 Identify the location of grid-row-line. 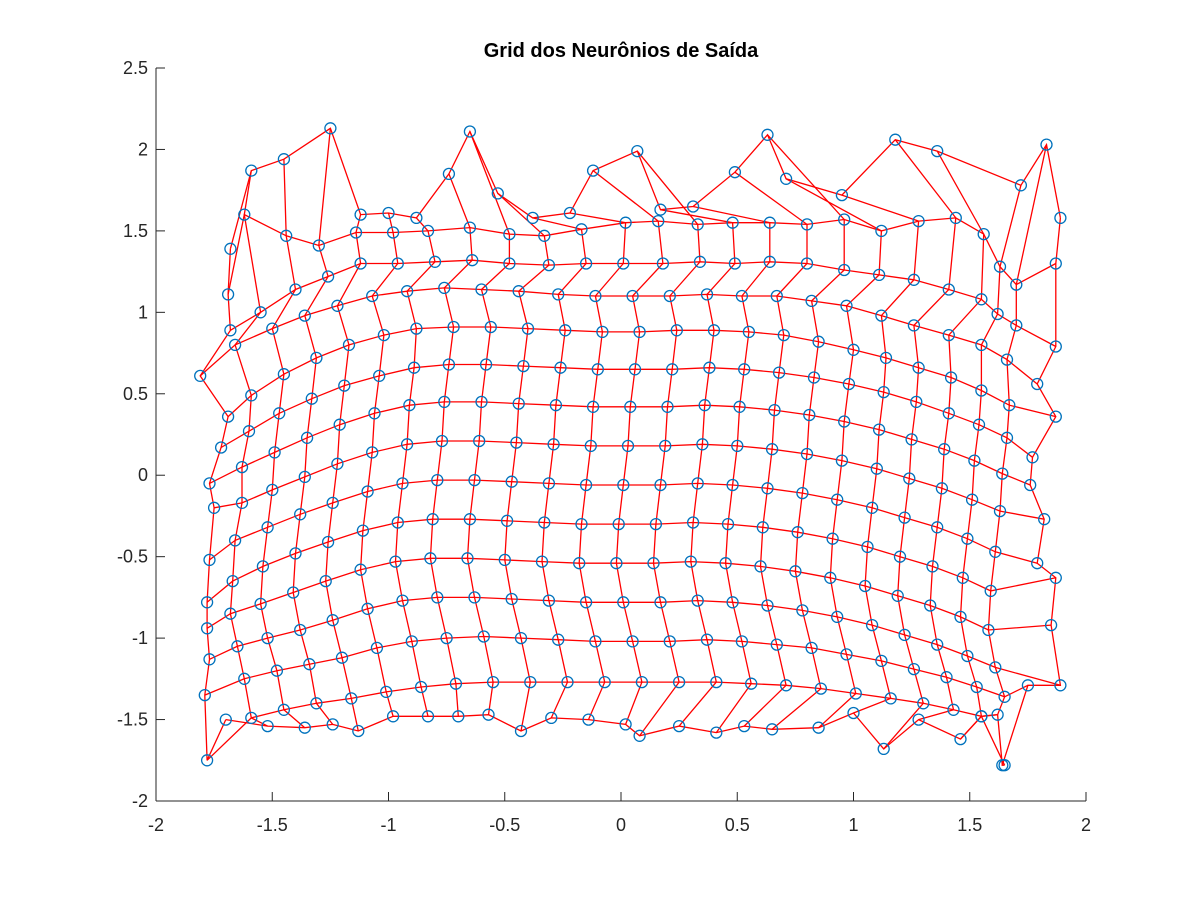
(615, 739).